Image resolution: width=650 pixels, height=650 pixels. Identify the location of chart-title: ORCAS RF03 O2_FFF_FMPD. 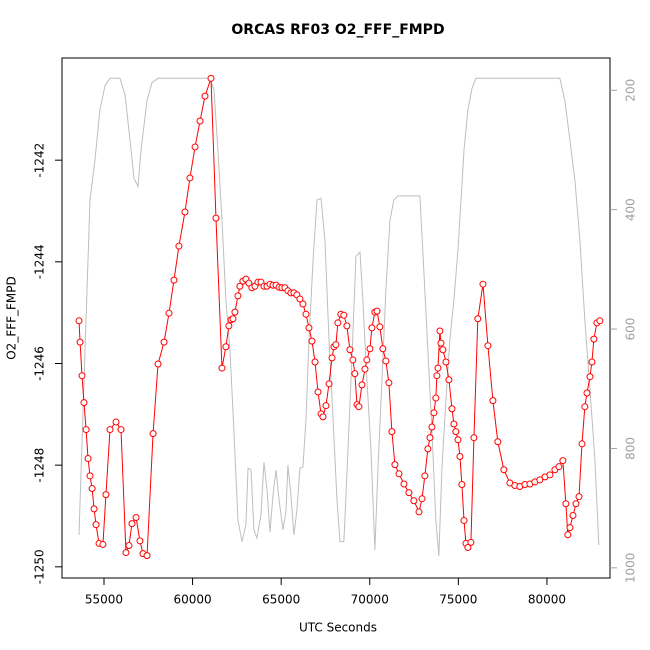
(337, 30).